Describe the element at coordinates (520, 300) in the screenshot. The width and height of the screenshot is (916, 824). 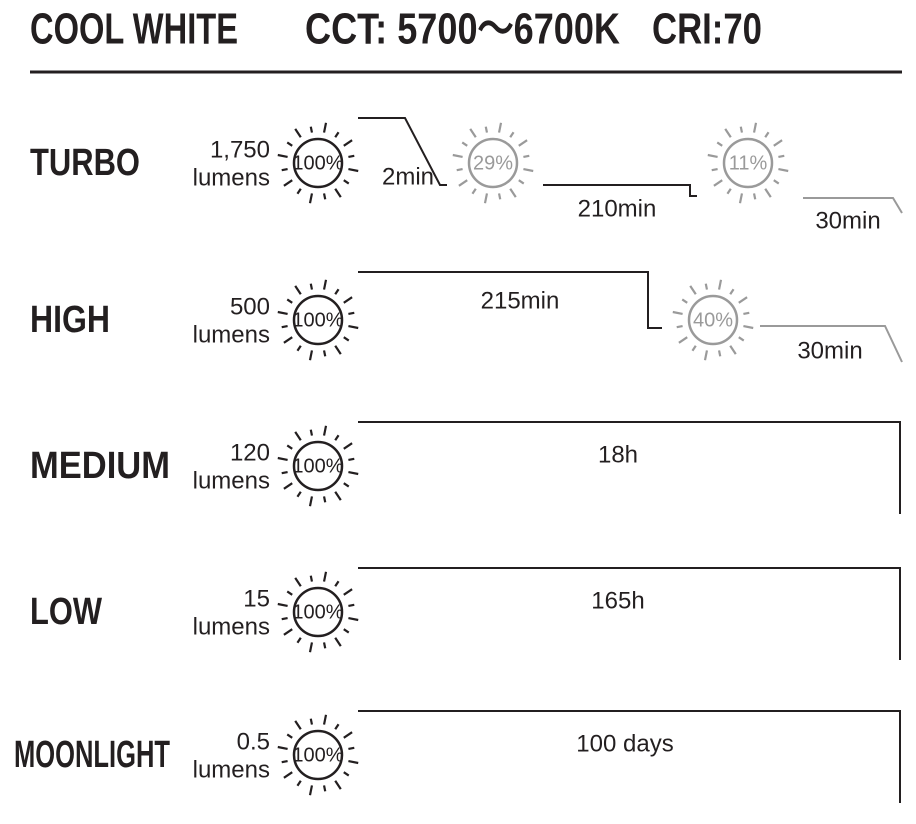
I see `duration: 215min` at that location.